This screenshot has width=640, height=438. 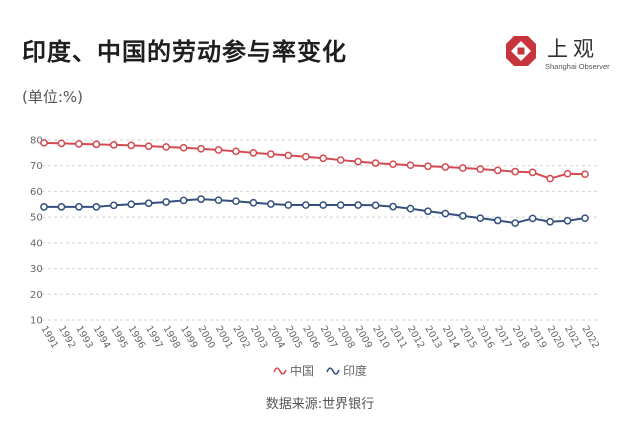 What do you see at coordinates (36, 141) in the screenshot?
I see `y-tick-label: 80` at bounding box center [36, 141].